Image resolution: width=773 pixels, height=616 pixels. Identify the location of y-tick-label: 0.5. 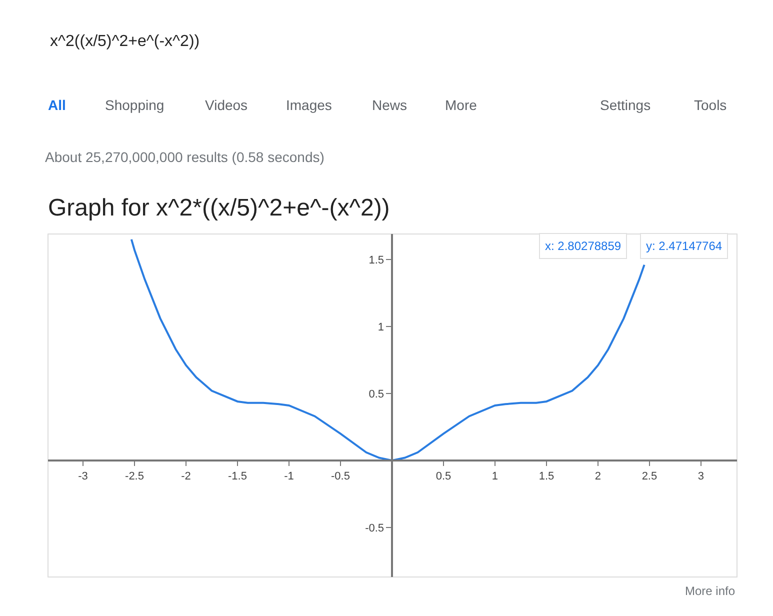
(376, 394).